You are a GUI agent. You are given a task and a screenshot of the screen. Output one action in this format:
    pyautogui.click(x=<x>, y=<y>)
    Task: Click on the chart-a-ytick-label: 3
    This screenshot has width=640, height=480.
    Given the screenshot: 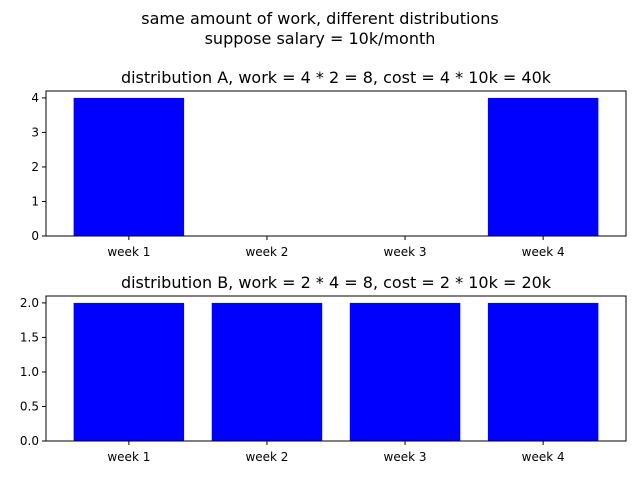 What is the action you would take?
    pyautogui.click(x=35, y=132)
    